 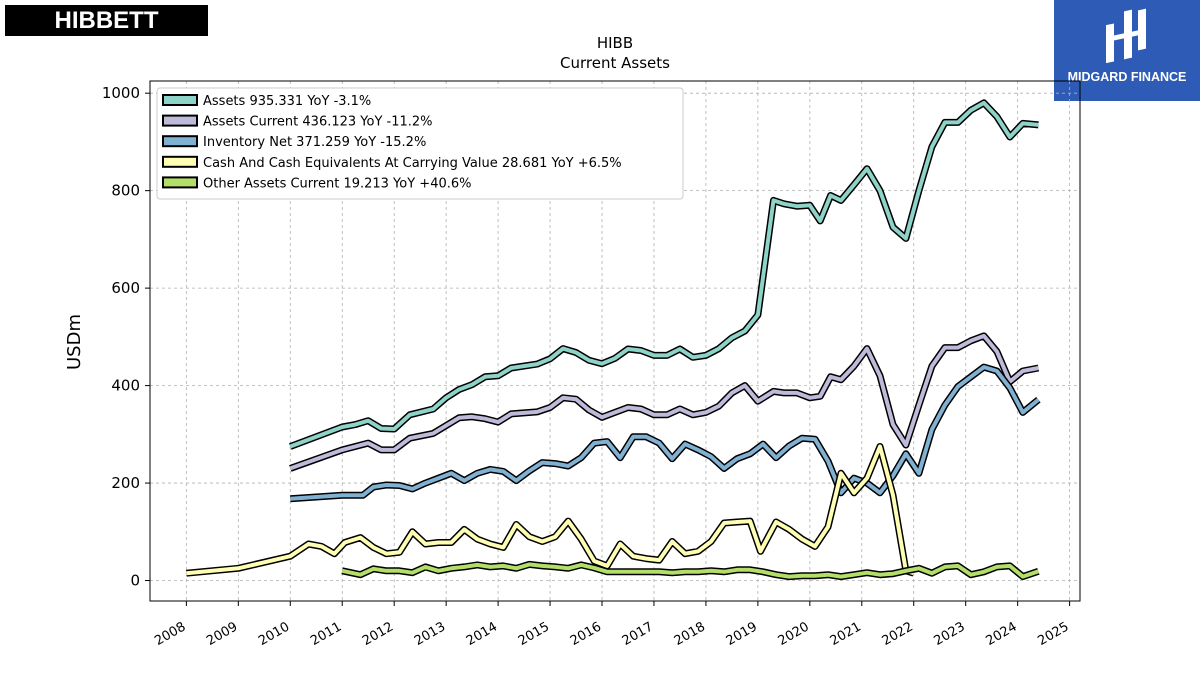 What do you see at coordinates (314, 142) in the screenshot?
I see `legend-entry: Inventory Net 371.259 YoY -15.2%` at bounding box center [314, 142].